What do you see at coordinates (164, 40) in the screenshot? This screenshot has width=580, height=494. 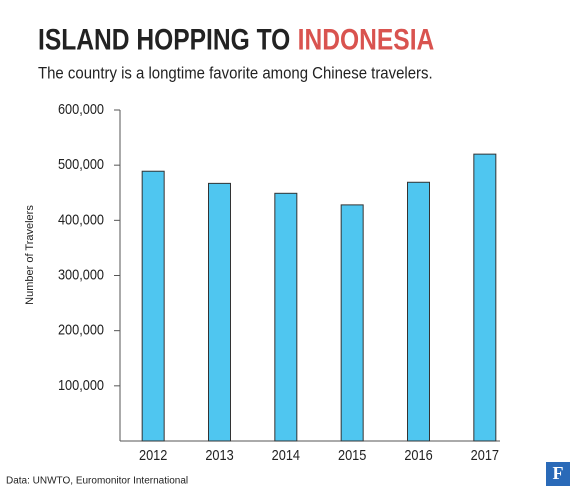 I see `title-main: ISLAND HOPPING TO` at bounding box center [164, 40].